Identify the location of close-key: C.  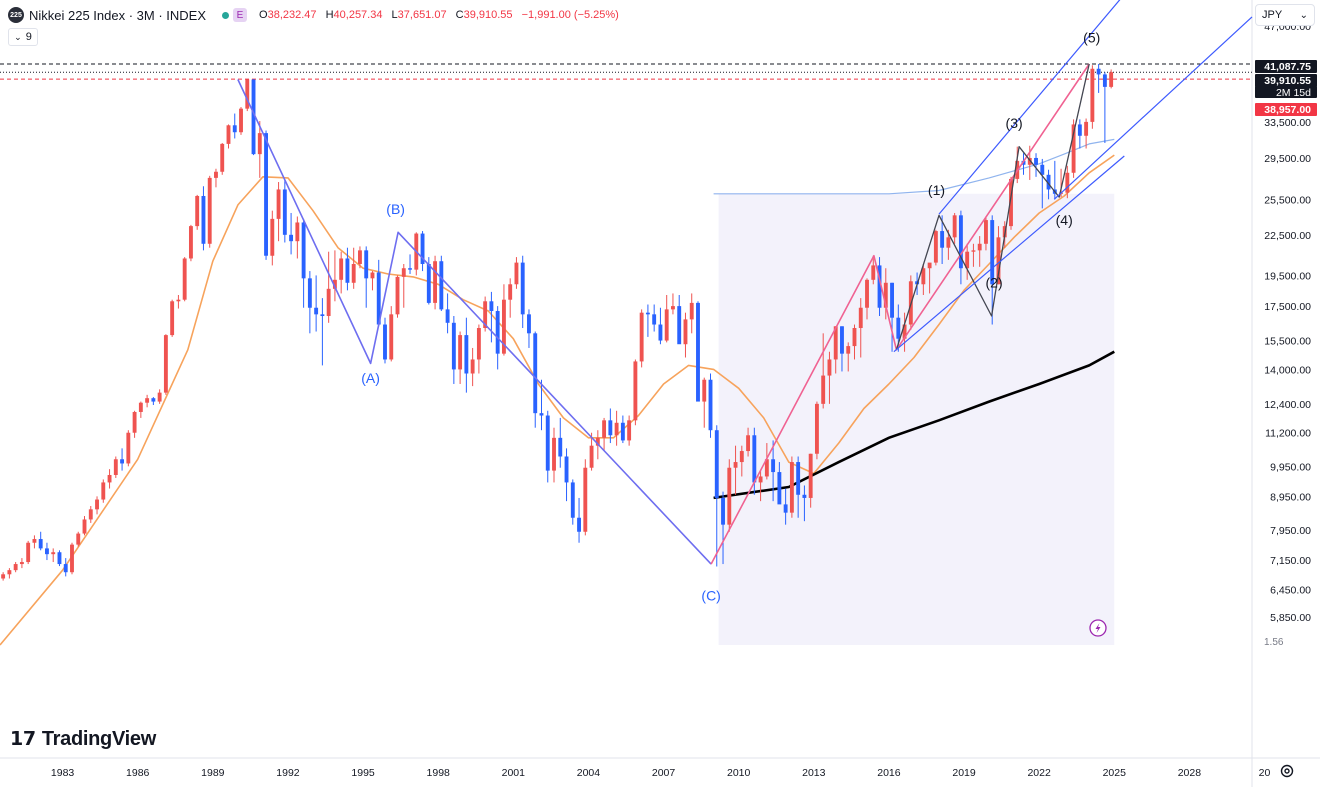
(459, 15).